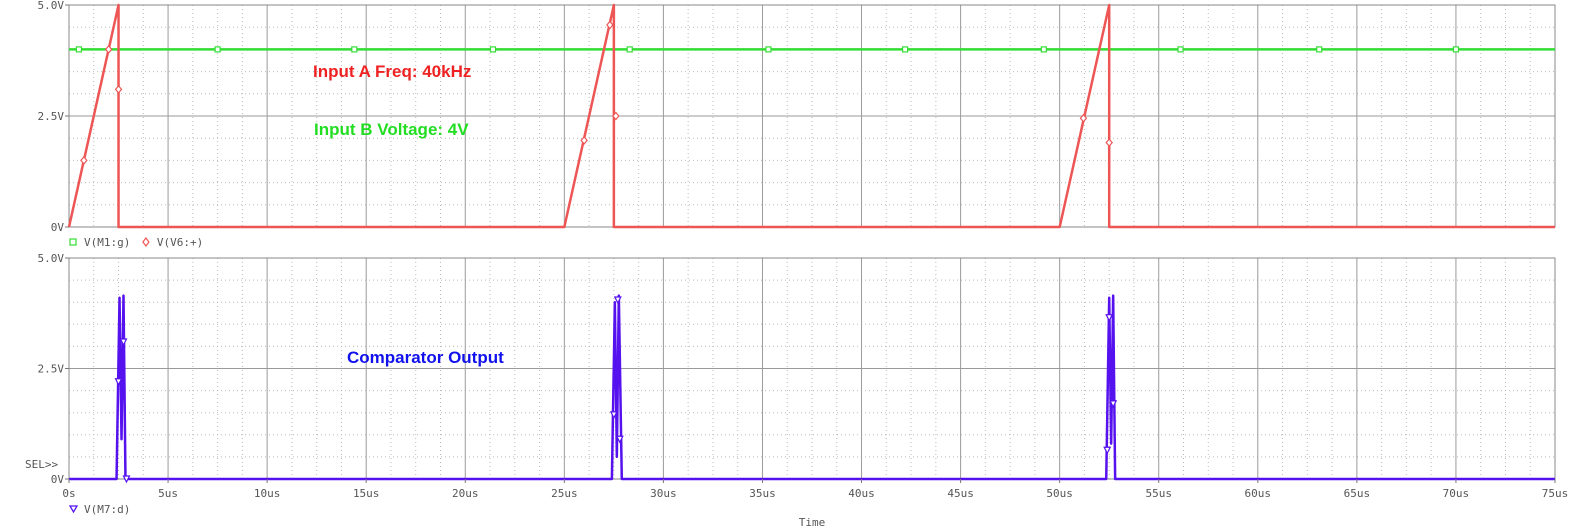  I want to click on top-y-tick-labels: 0V 2.5V 5.0V, so click(53, 117).